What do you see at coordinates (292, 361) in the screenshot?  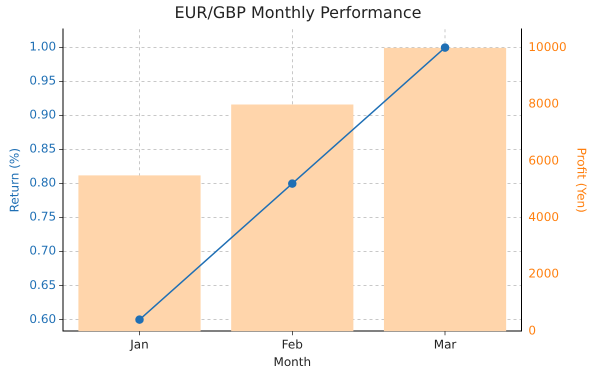 I see `x-axis-title: Month` at bounding box center [292, 361].